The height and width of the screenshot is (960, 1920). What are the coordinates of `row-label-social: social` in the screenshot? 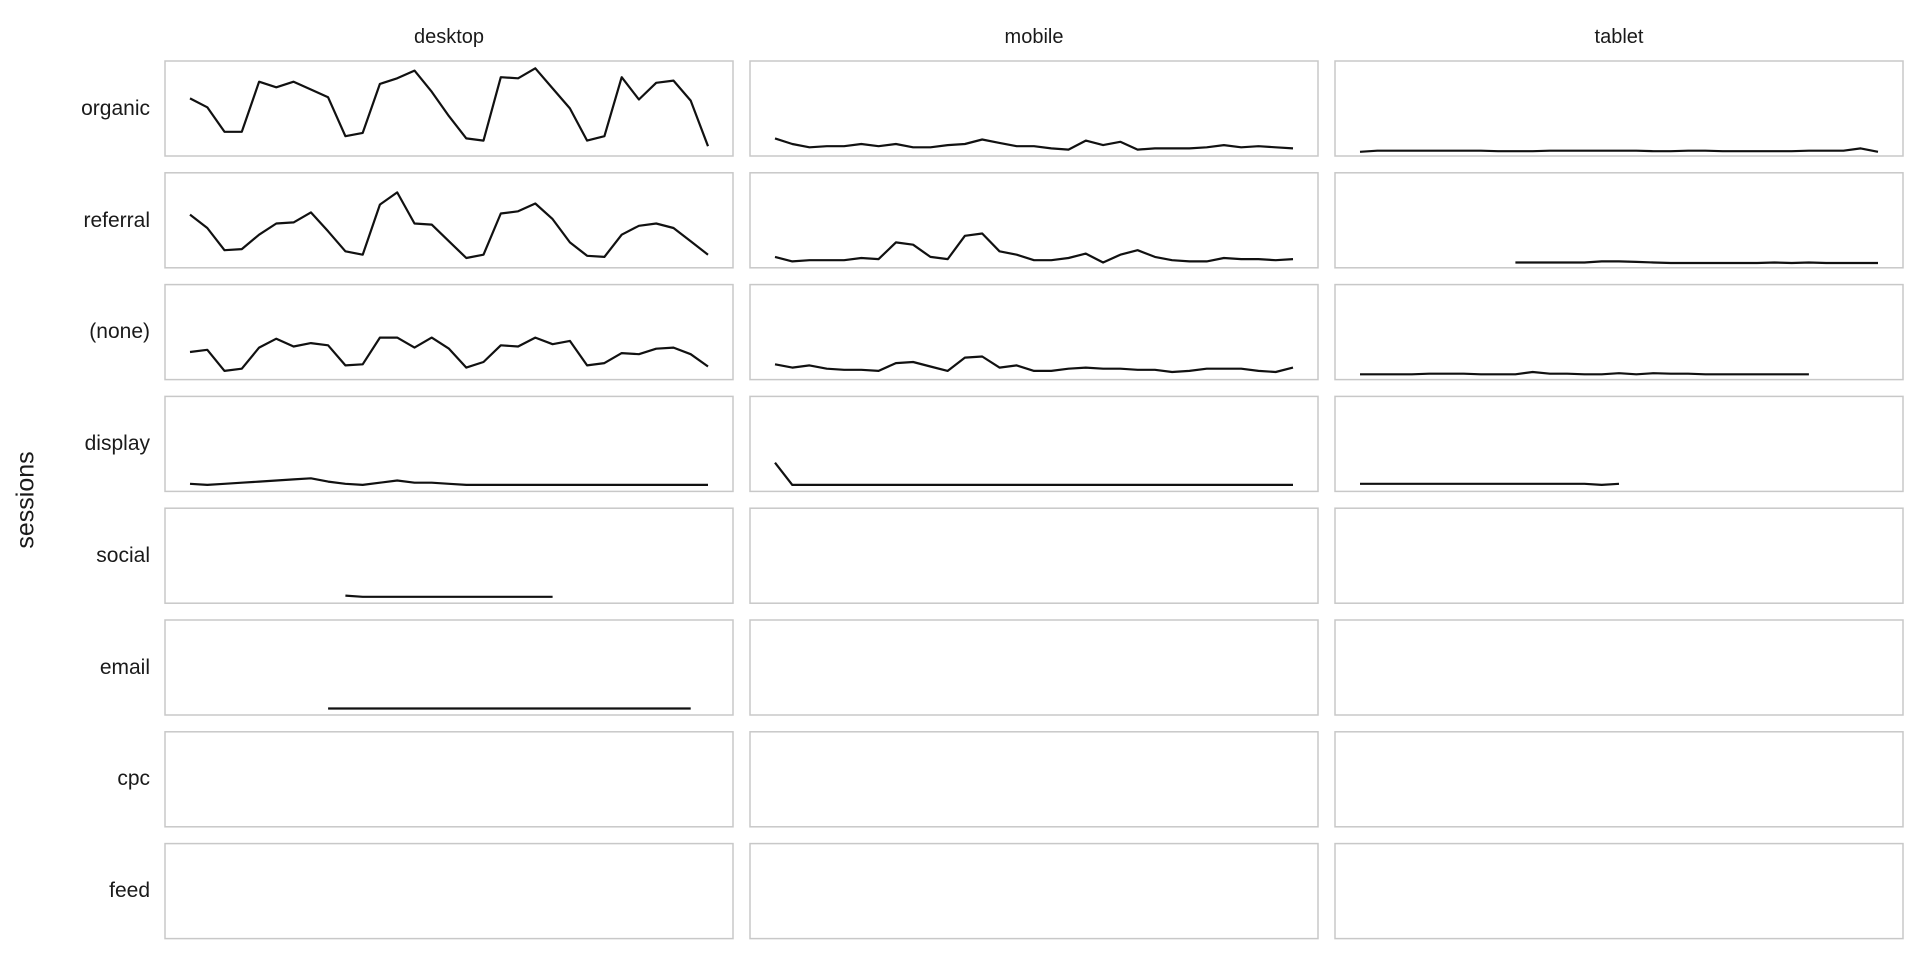 It's located at (123, 555).